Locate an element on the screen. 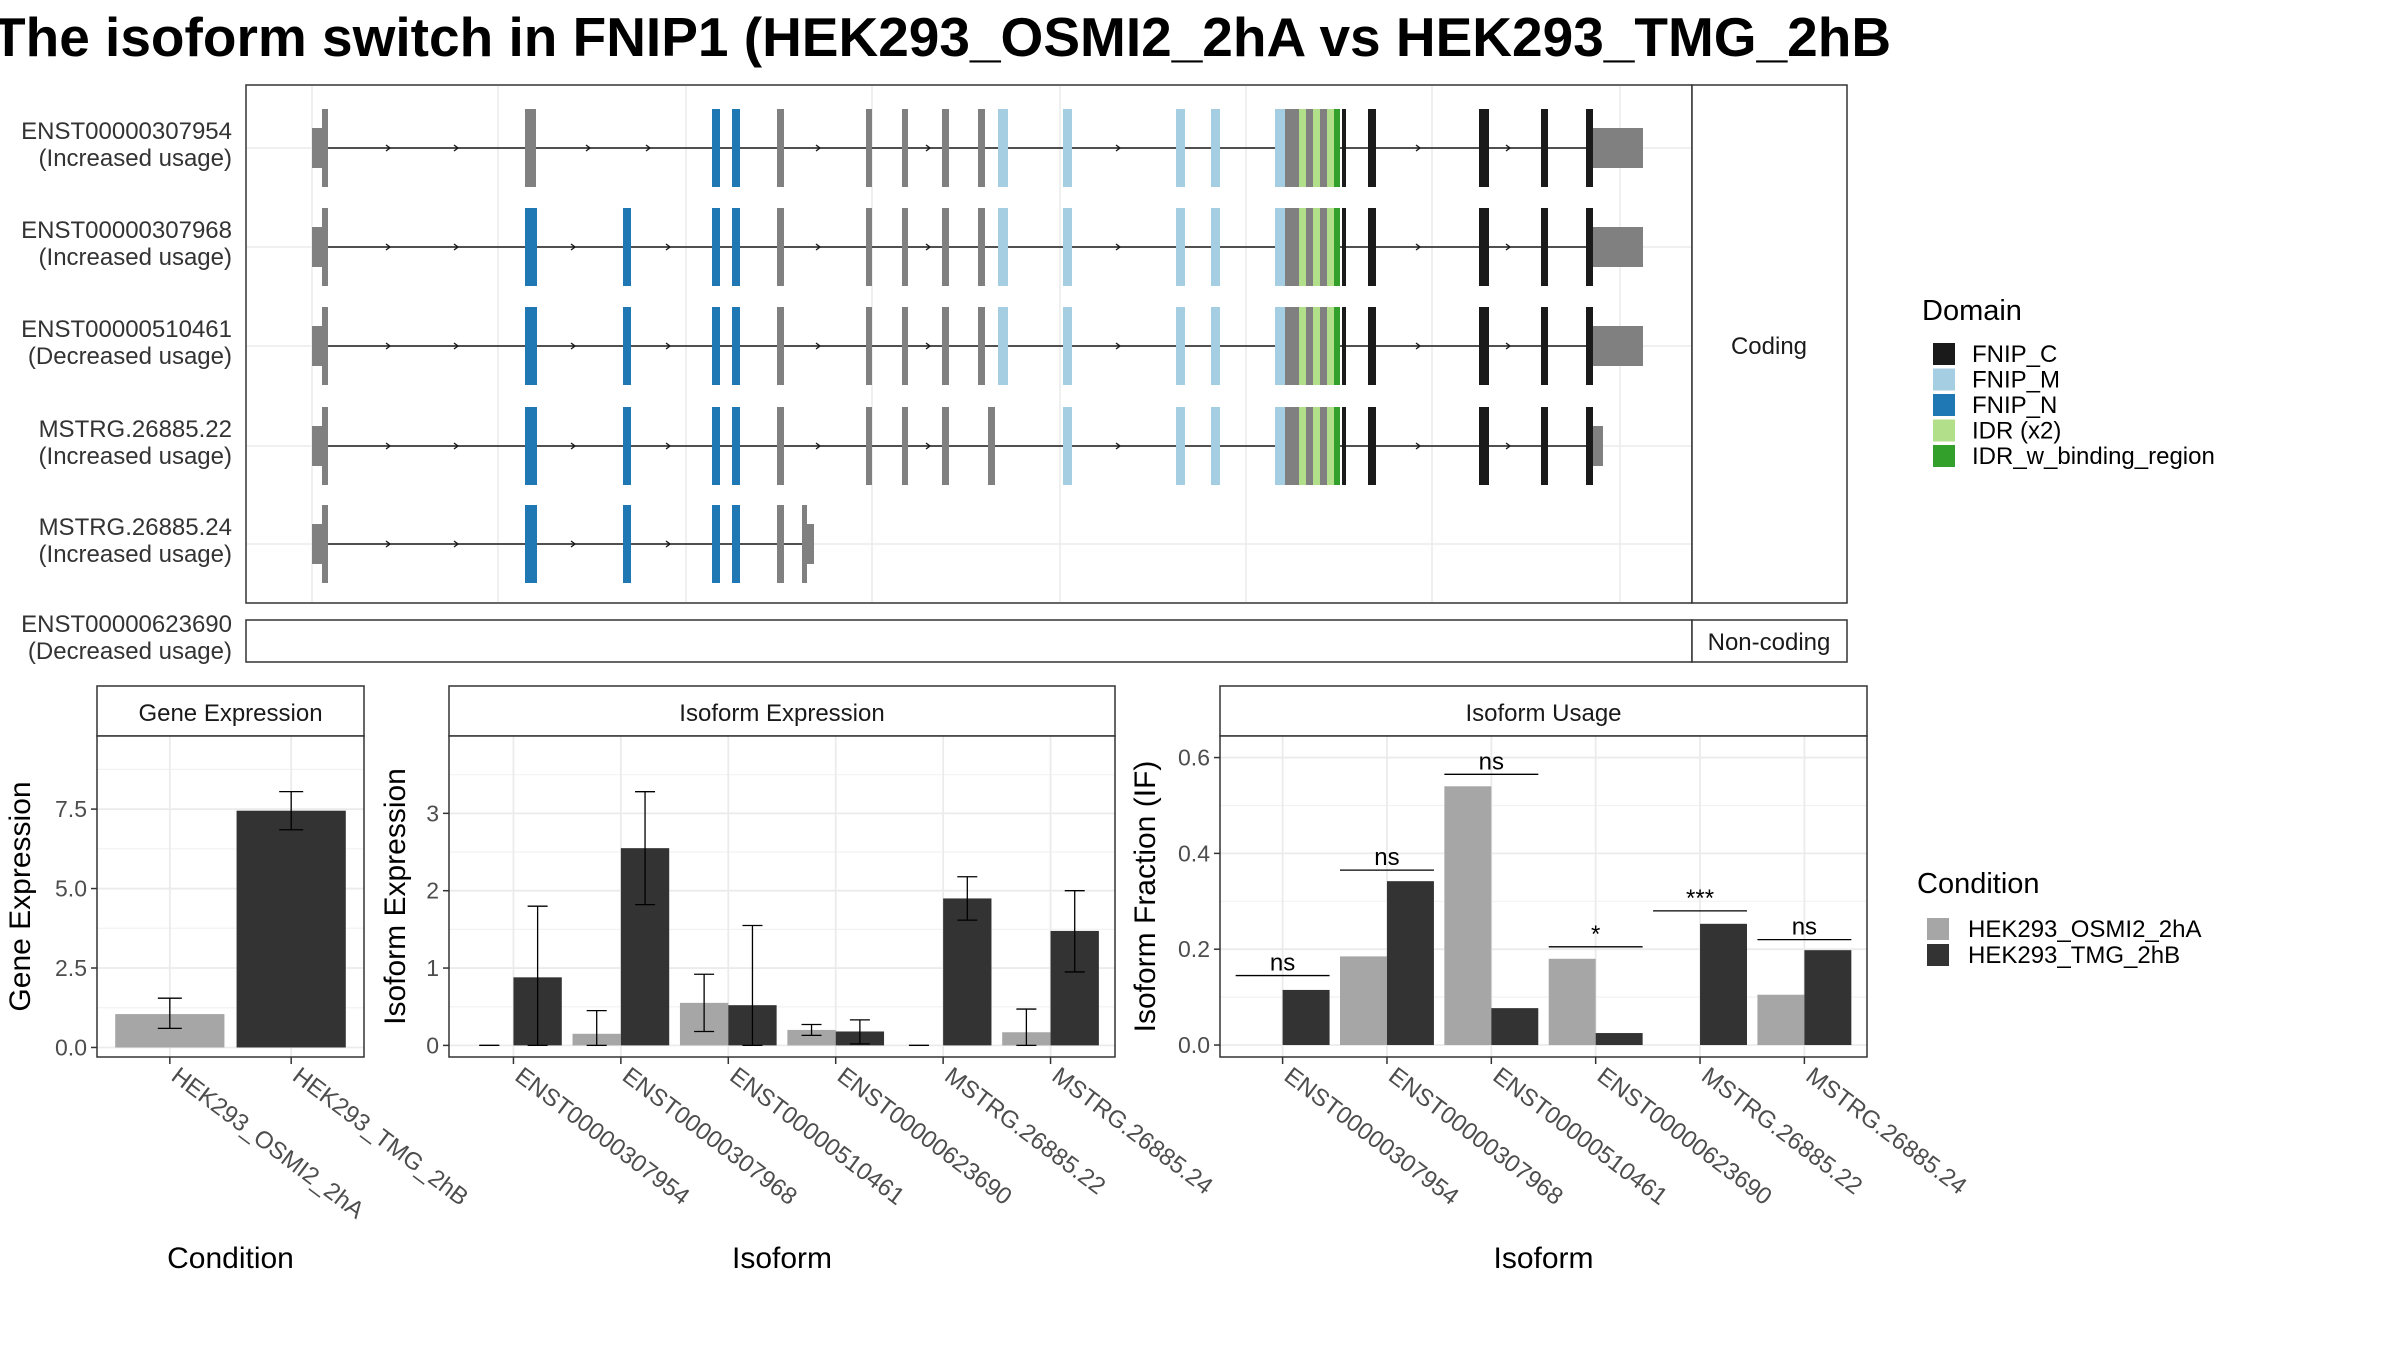 This screenshot has width=2400, height=1350. chart-strip is located at coordinates (782, 711).